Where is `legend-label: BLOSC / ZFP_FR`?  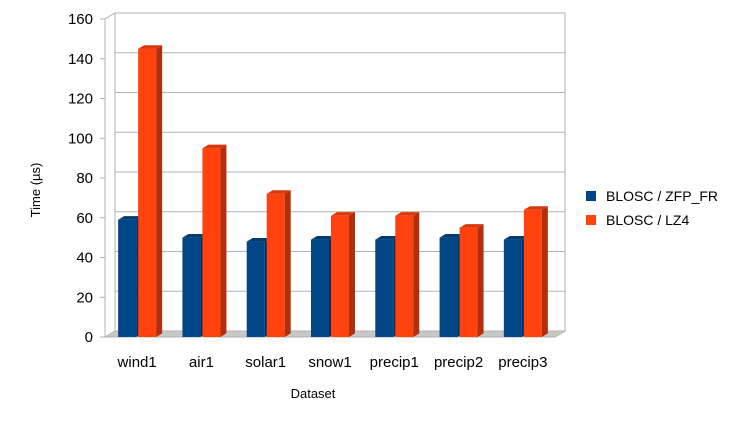 legend-label: BLOSC / ZFP_FR is located at coordinates (662, 196).